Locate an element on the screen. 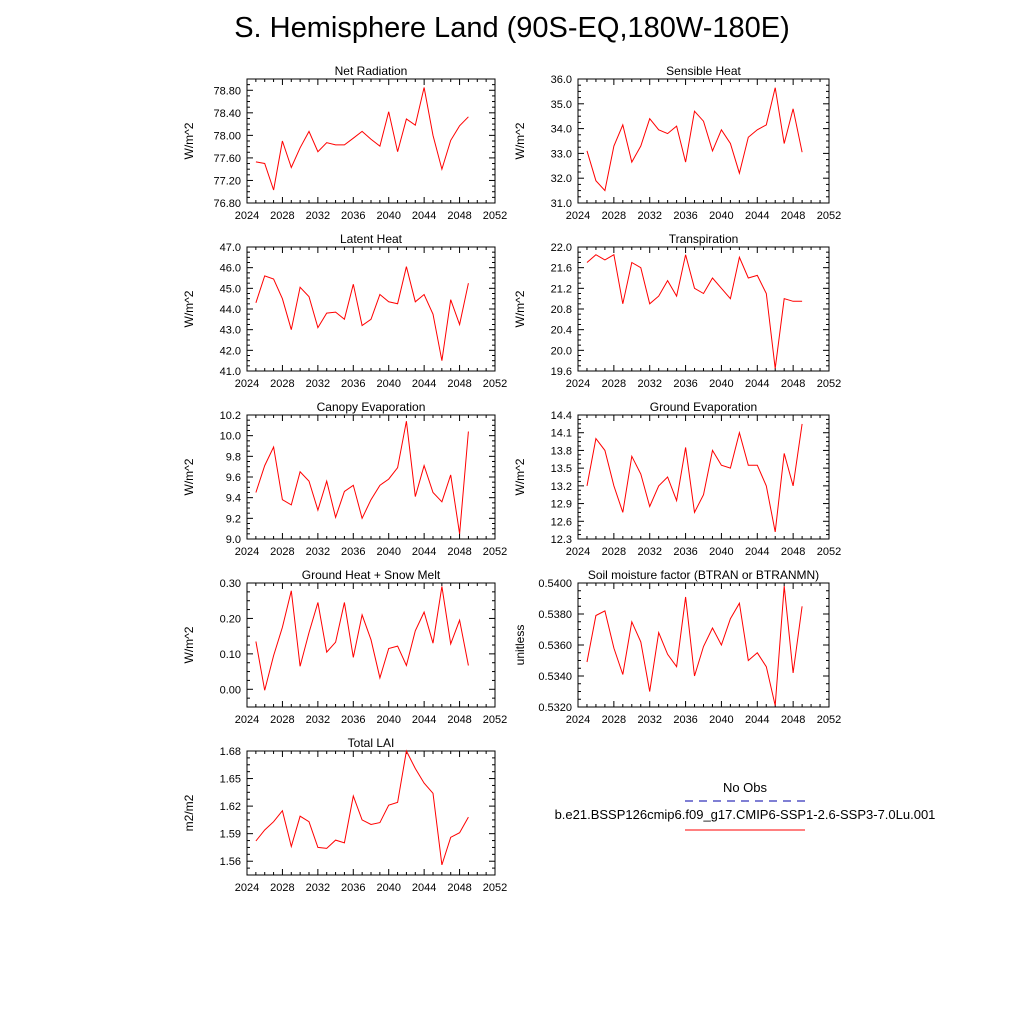 The image size is (1024, 1024). y-tick-label: 10.2 is located at coordinates (230, 416).